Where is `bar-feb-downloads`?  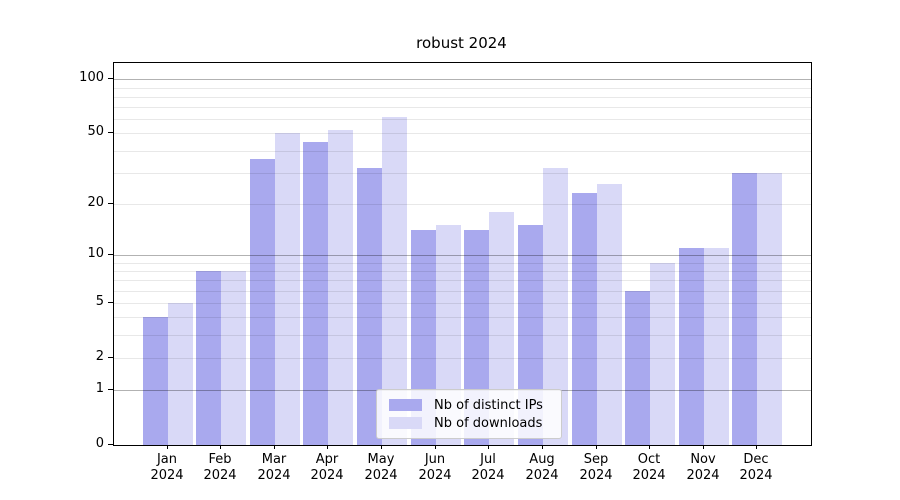
bar-feb-downloads is located at coordinates (234, 357).